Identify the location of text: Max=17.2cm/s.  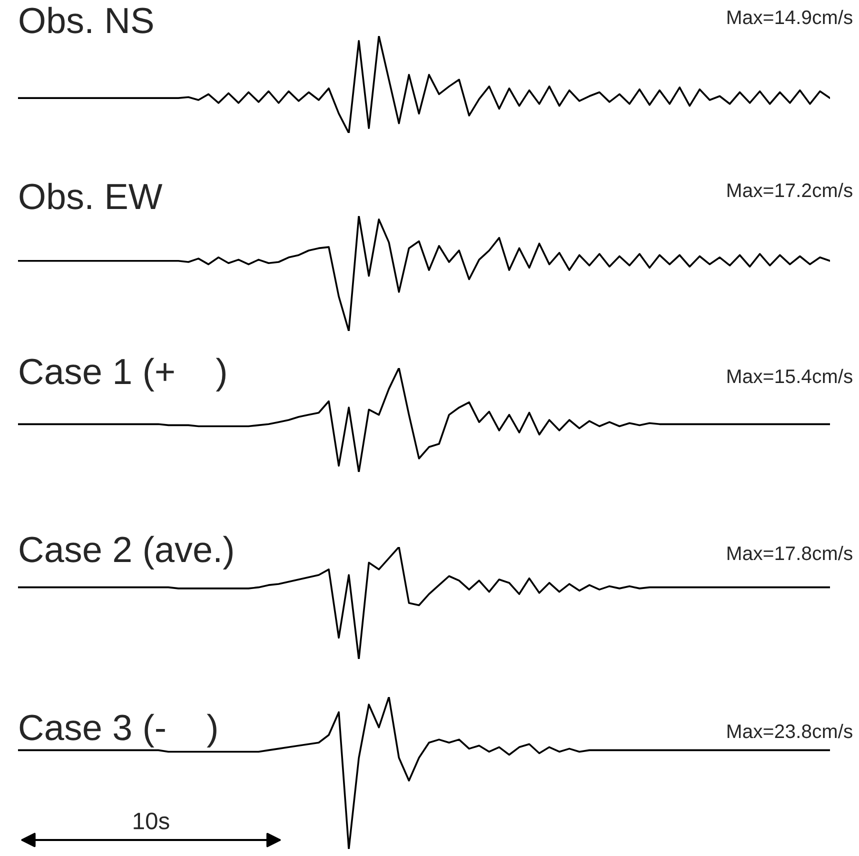
(790, 190).